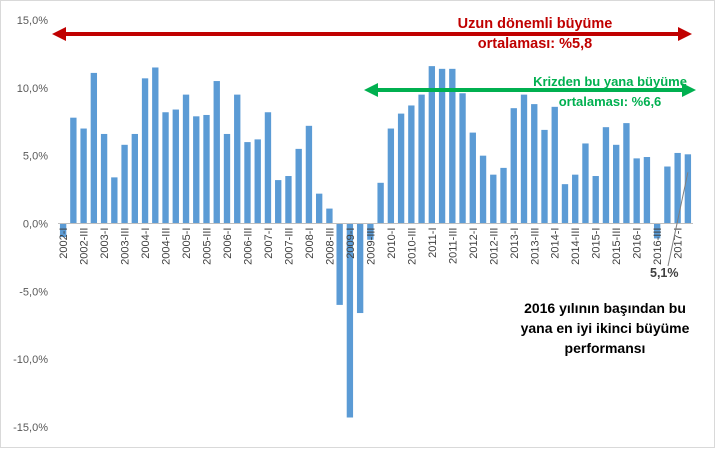 This screenshot has height=450, width=717. What do you see at coordinates (237, 159) in the screenshot?
I see `bar-2006-II` at bounding box center [237, 159].